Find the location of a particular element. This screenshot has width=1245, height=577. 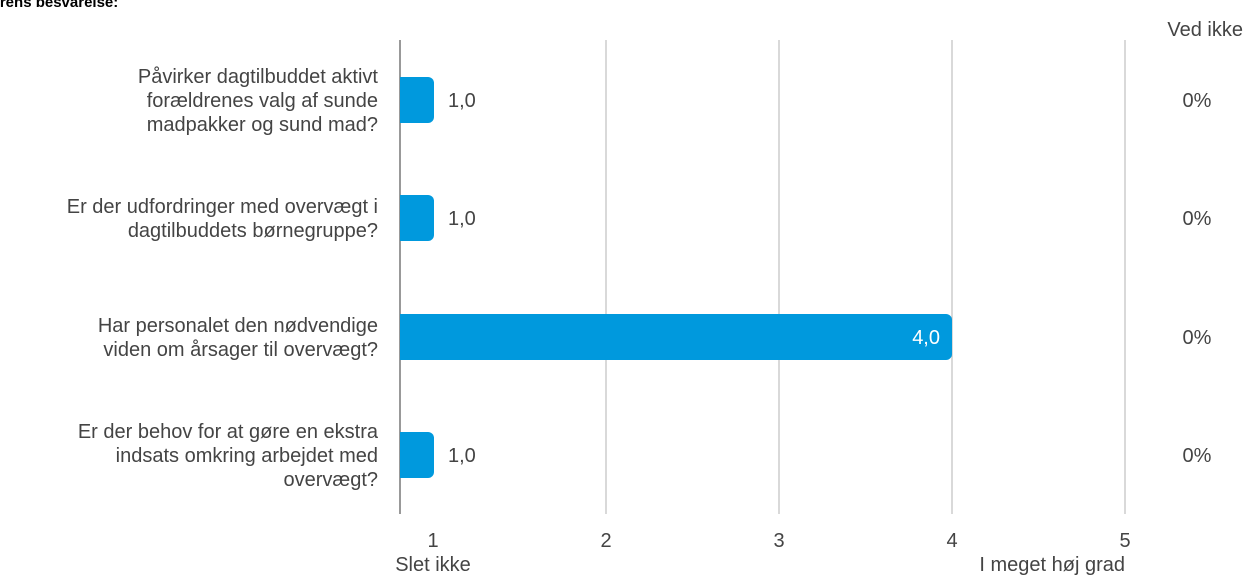

dont-know-column: Ved ikke 0% 0% 0% 0% is located at coordinates (1205, 243).